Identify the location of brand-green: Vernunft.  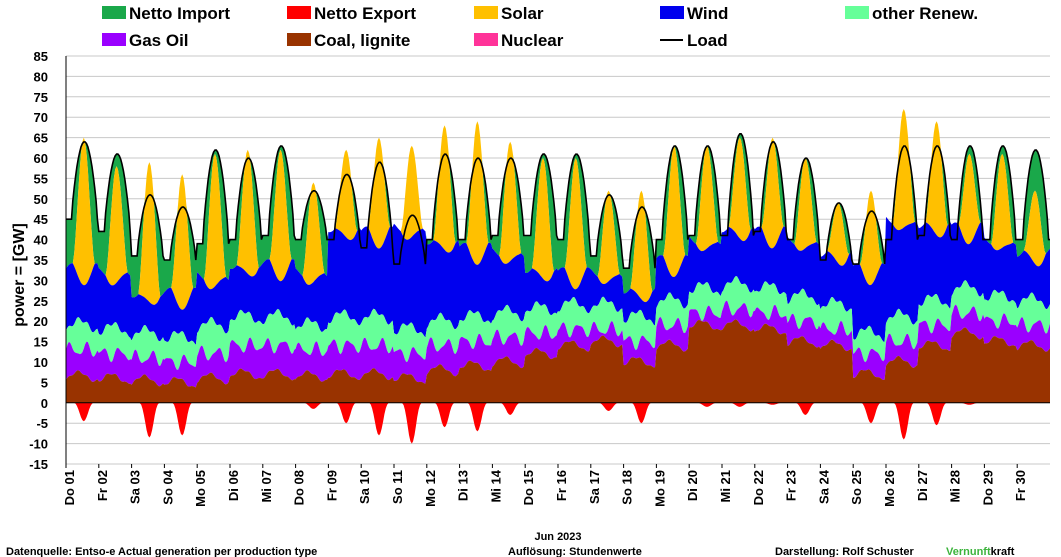
(968, 551).